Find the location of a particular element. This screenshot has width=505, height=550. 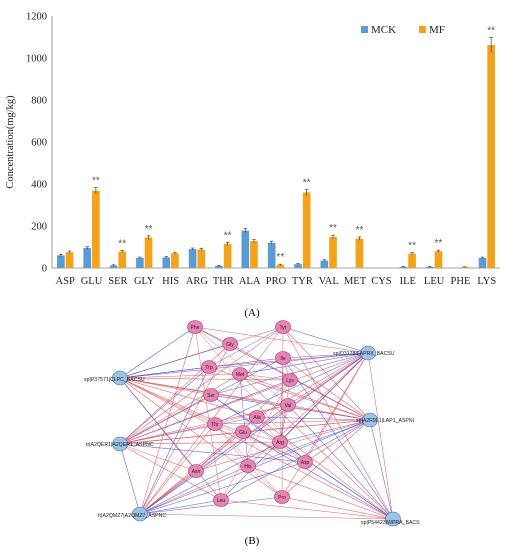

legend: MCK MF is located at coordinates (403, 30).